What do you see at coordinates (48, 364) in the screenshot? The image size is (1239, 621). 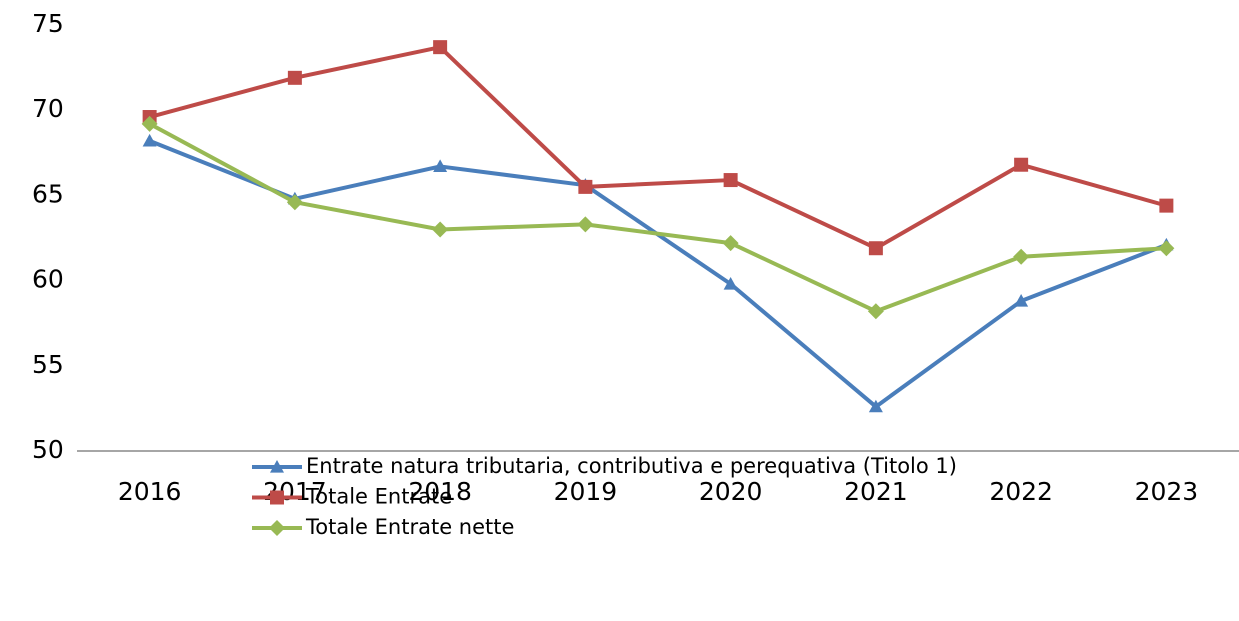 I see `y-tick-label: 55` at bounding box center [48, 364].